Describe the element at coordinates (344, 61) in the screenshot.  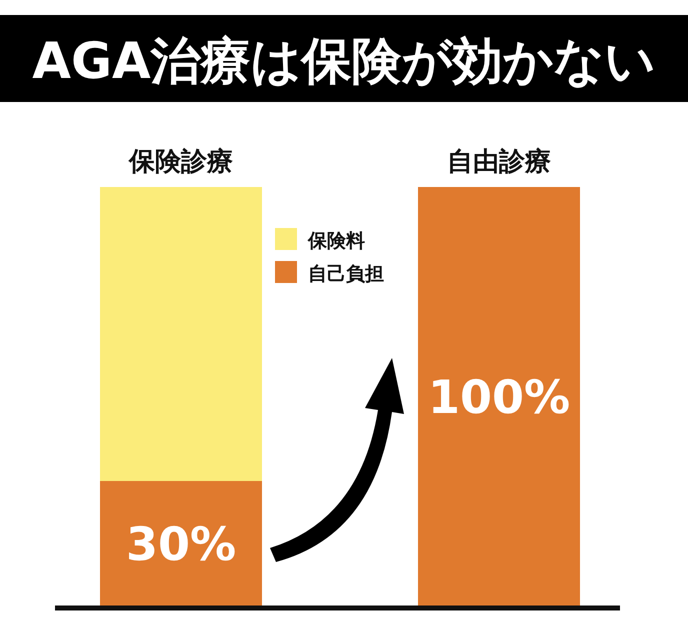
I see `chart-title: AGA治療は保険が効かない` at that location.